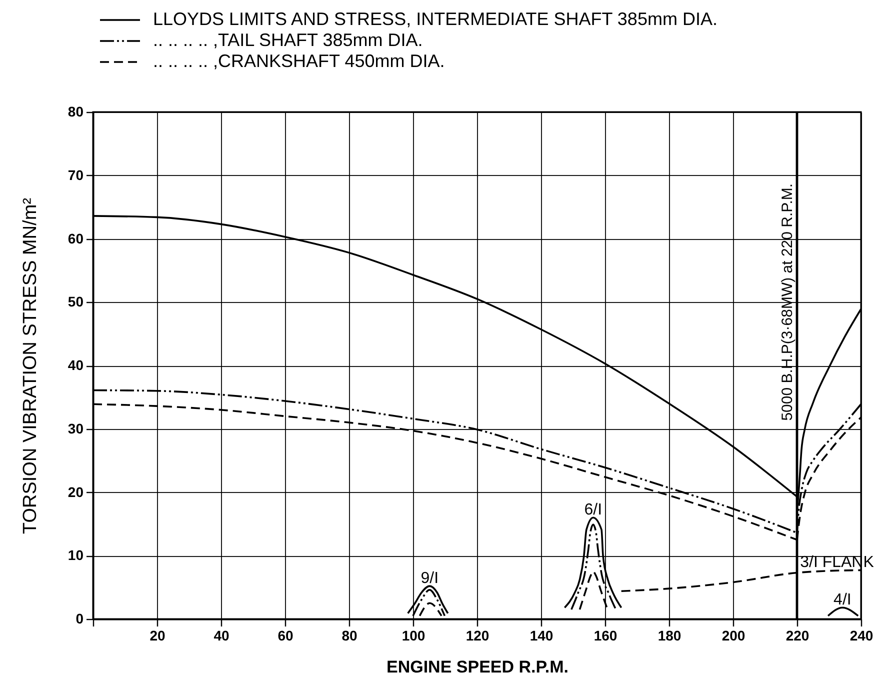 The width and height of the screenshot is (879, 687). What do you see at coordinates (80, 618) in the screenshot?
I see `y-tick-label: 0` at bounding box center [80, 618].